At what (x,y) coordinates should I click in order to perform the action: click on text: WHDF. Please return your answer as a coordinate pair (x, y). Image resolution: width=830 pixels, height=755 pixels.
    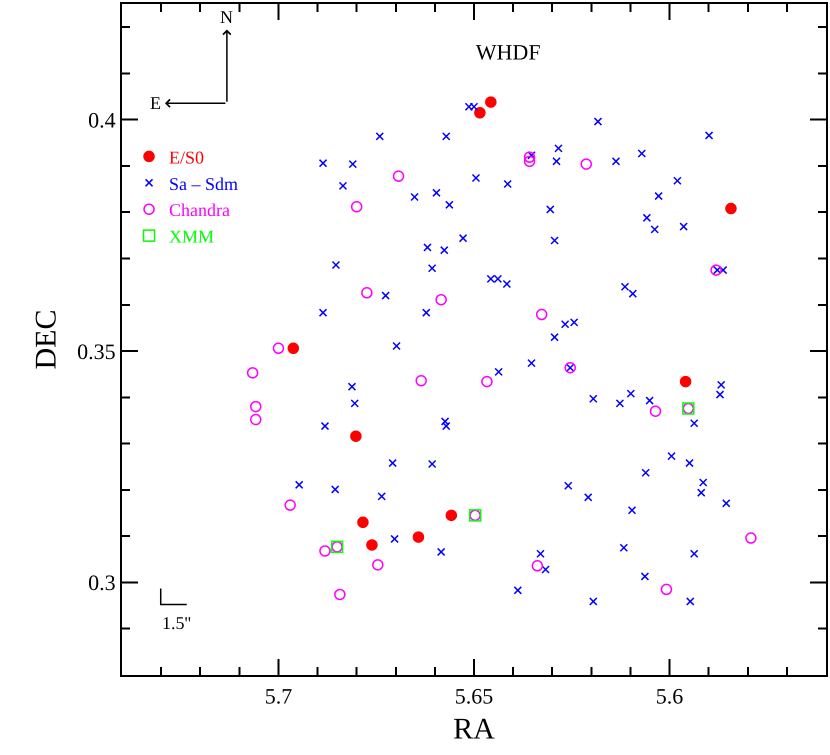
    Looking at the image, I should click on (508, 52).